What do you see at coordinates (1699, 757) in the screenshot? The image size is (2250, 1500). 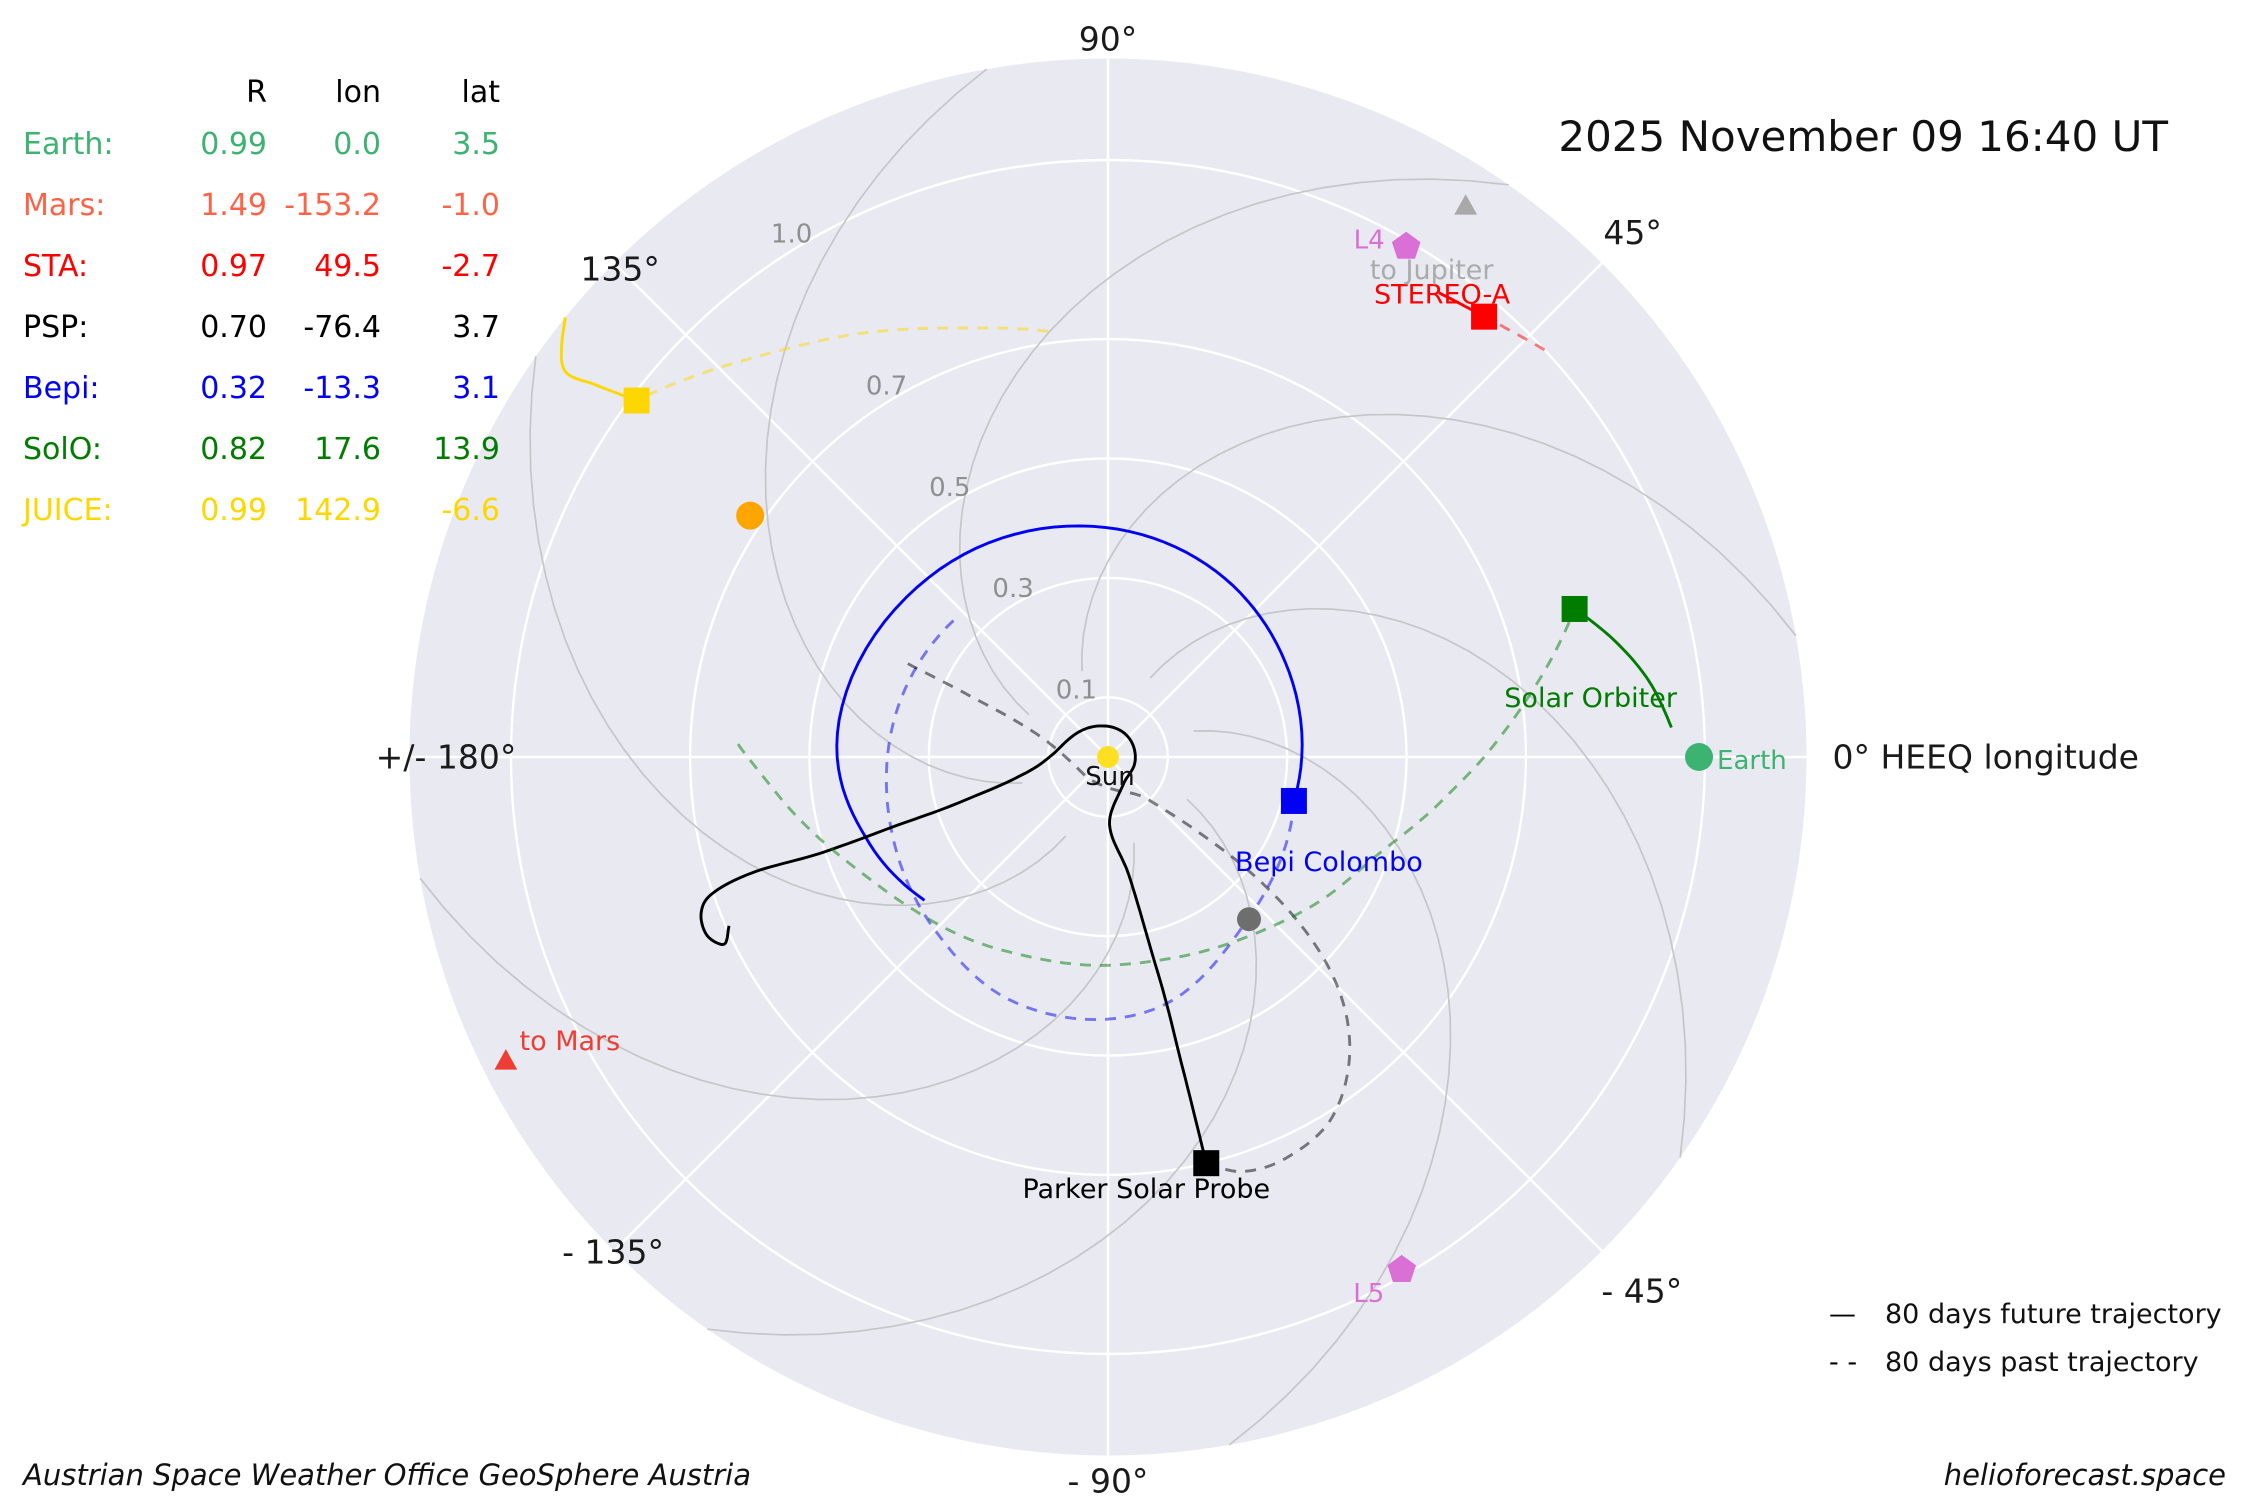 I see `earth-marker` at bounding box center [1699, 757].